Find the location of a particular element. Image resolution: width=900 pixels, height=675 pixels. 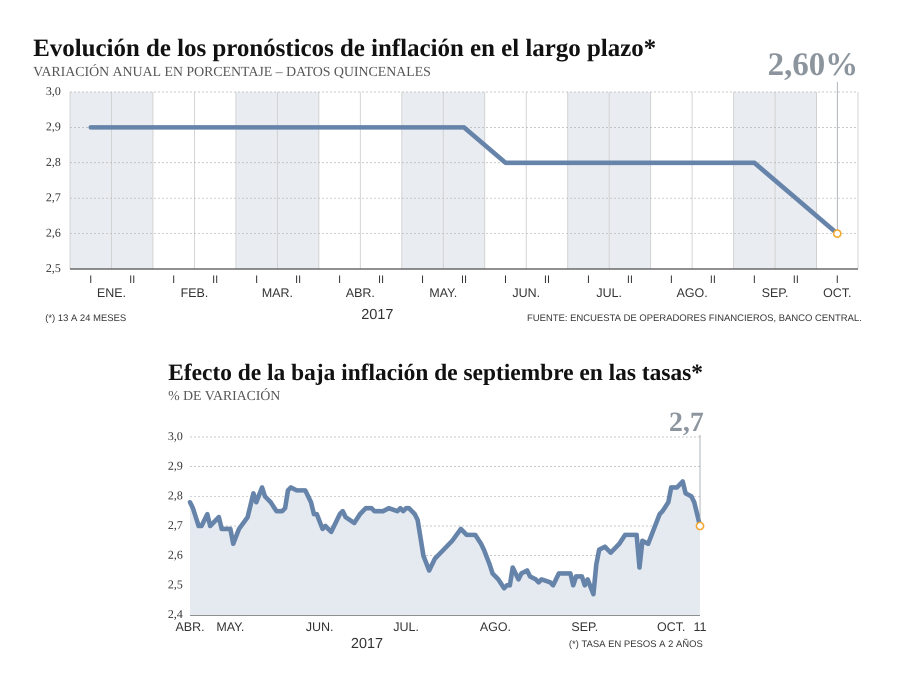

text: OCT. is located at coordinates (837, 293).